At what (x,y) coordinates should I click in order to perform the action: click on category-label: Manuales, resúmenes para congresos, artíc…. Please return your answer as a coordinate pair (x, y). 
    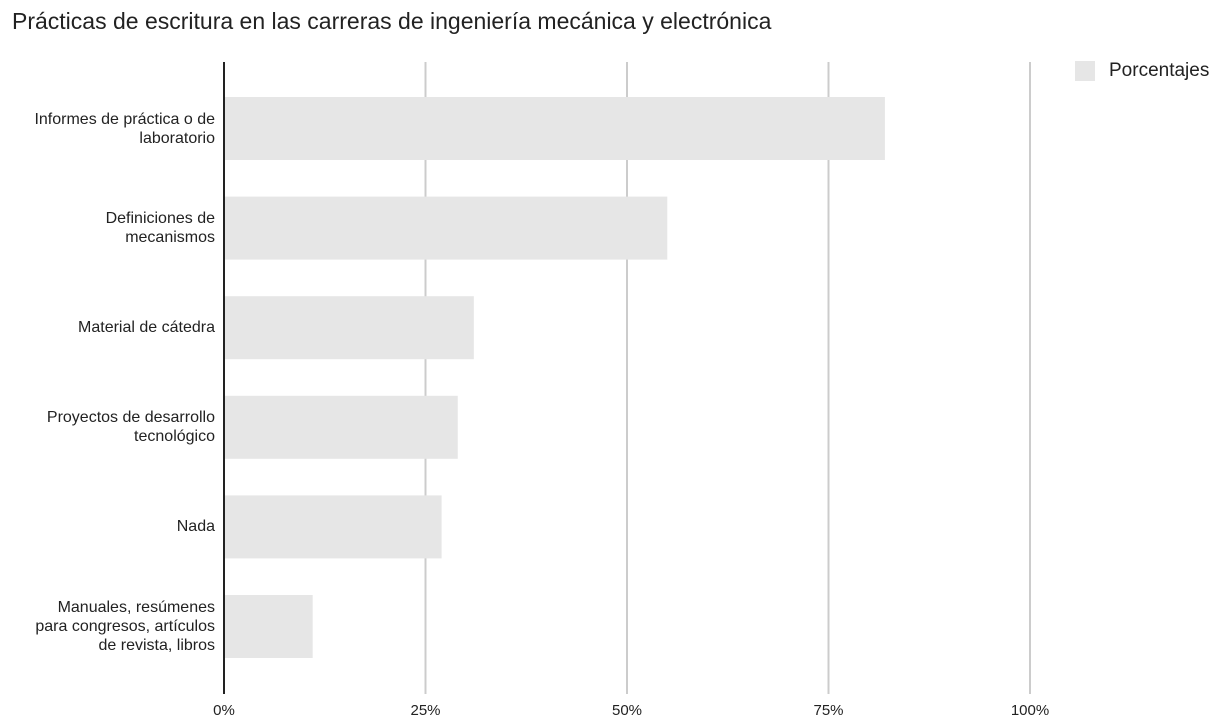
    Looking at the image, I should click on (125, 626).